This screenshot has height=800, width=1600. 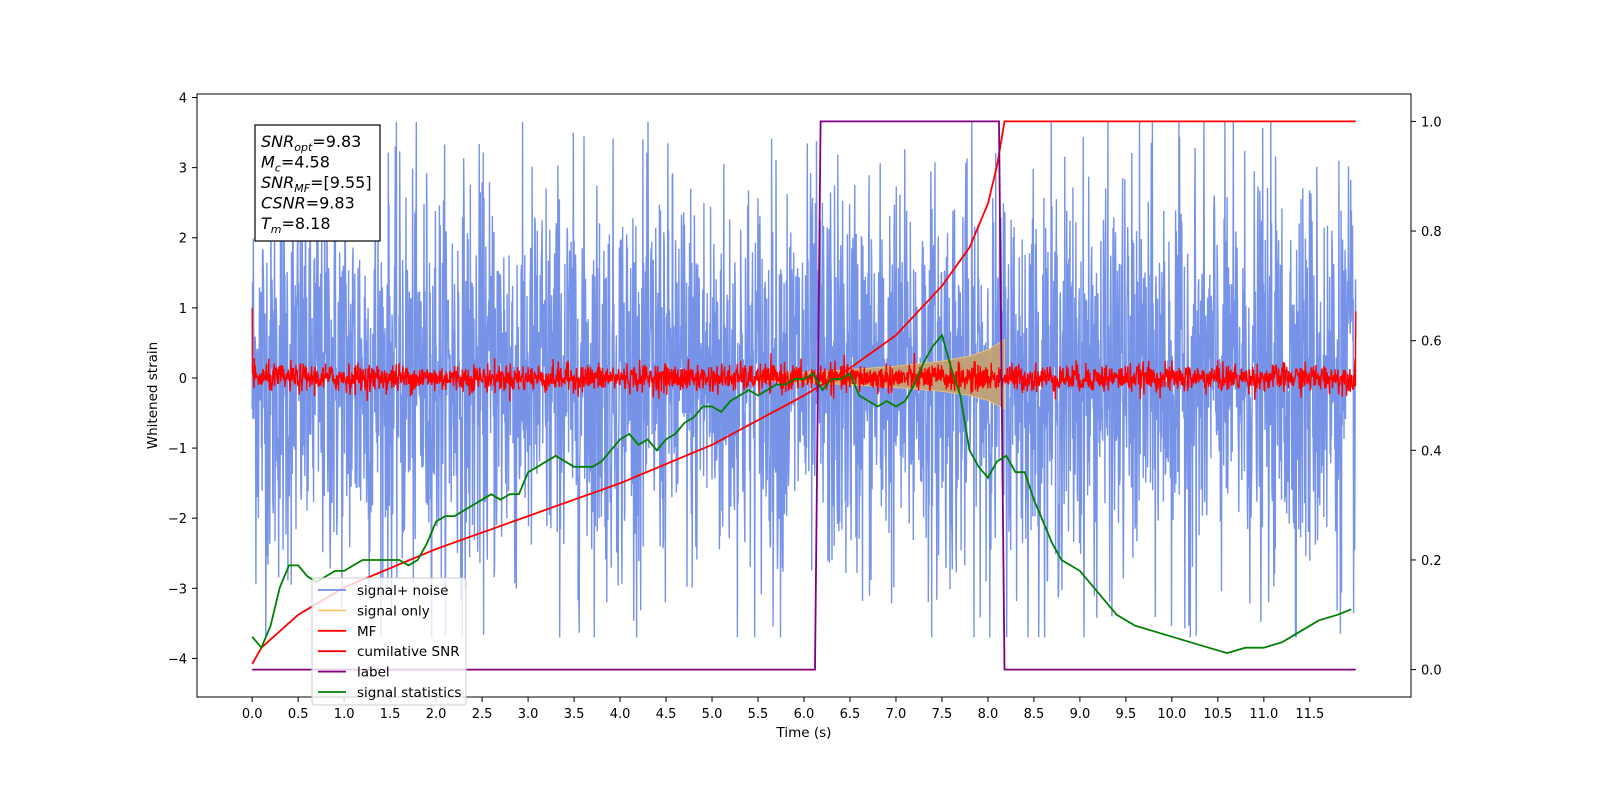 I want to click on x-tick-label: 10.5, so click(x=1217, y=714).